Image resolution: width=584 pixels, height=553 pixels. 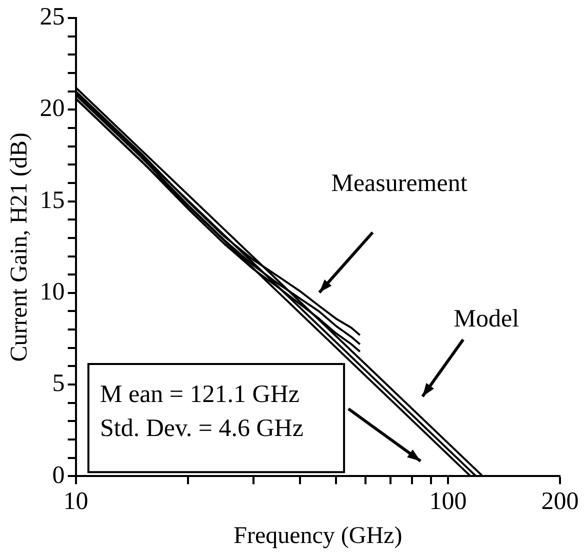 What do you see at coordinates (52, 200) in the screenshot?
I see `y-tick-label: 15` at bounding box center [52, 200].